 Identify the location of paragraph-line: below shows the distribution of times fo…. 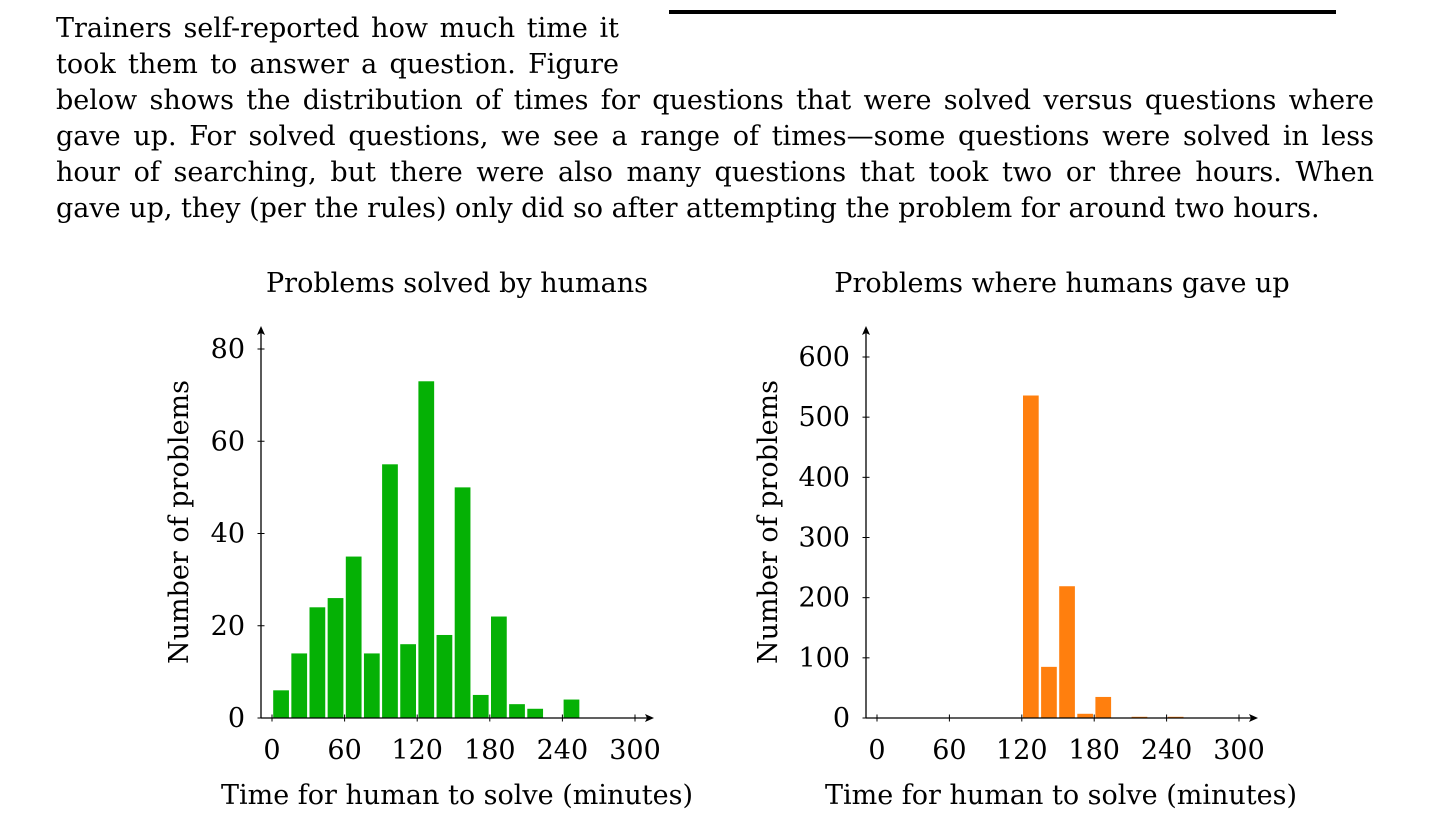
(715, 100).